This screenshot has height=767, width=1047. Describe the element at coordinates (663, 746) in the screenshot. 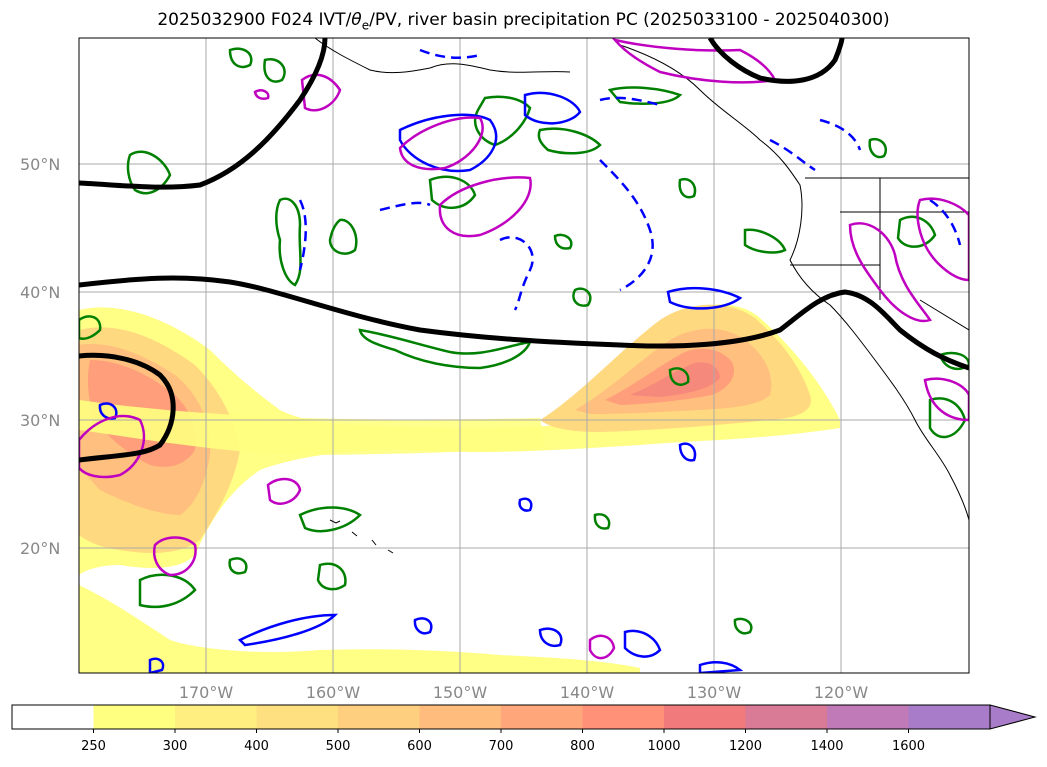

I see `colorbar-tick-label: 1000` at that location.